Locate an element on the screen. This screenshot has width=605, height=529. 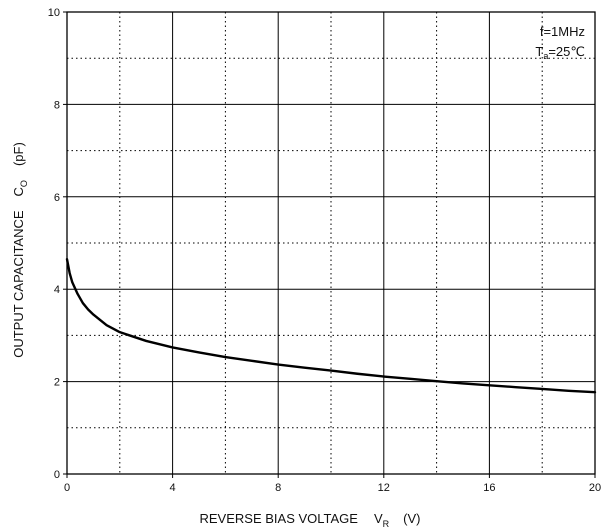
y-axis-label-unit: (pF) is located at coordinates (18, 154).